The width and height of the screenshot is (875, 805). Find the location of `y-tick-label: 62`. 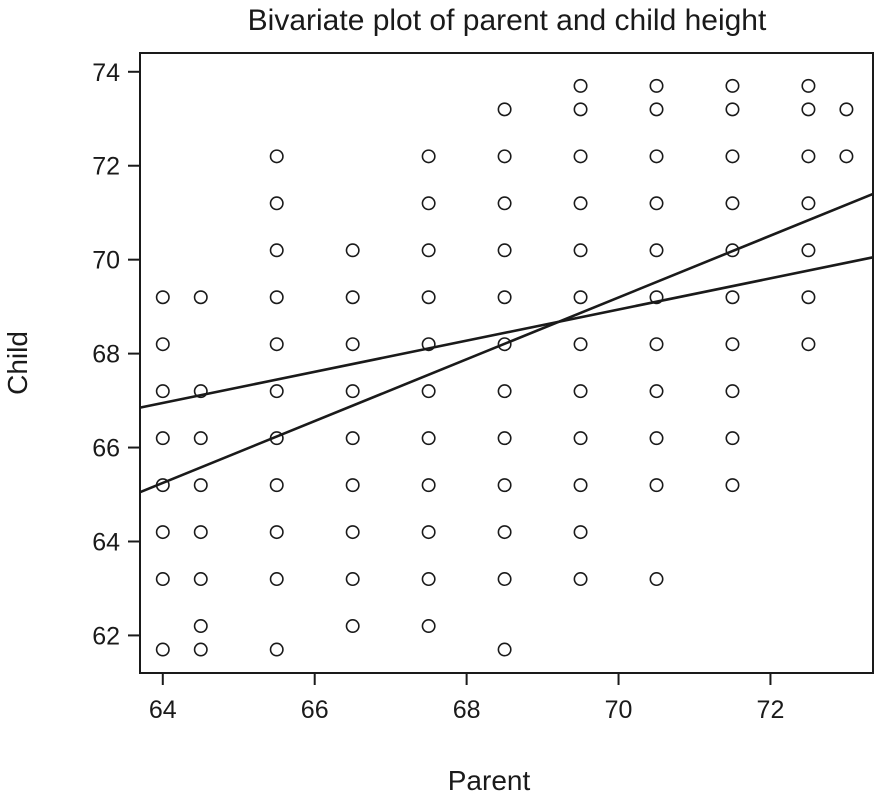

y-tick-label: 62 is located at coordinates (106, 636).